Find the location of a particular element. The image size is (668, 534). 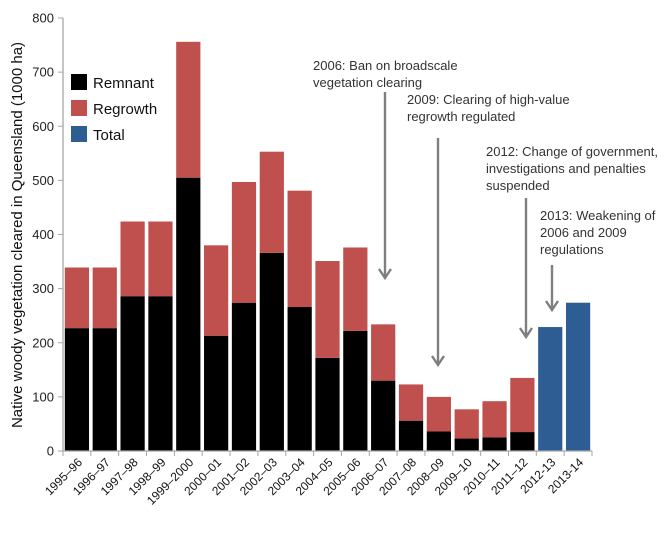

annotation-text-2: 2009: Clearing of high-value is located at coordinates (488, 99).